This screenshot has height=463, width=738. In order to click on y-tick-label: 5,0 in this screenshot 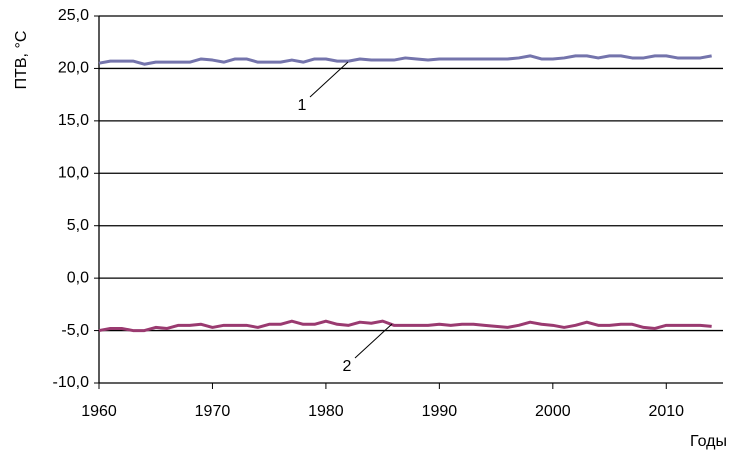, I will do `click(78, 225)`.